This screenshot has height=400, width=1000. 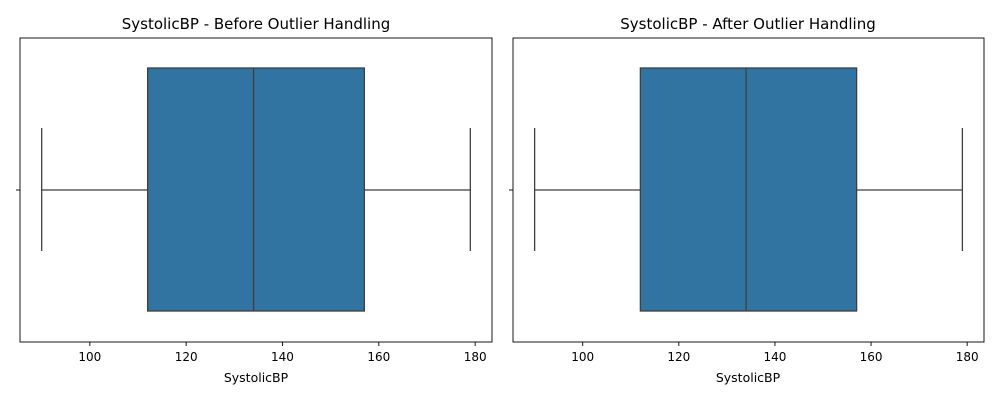 I want to click on chart-title-before: SystolicBP - Before Outlier Handling, so click(x=256, y=24).